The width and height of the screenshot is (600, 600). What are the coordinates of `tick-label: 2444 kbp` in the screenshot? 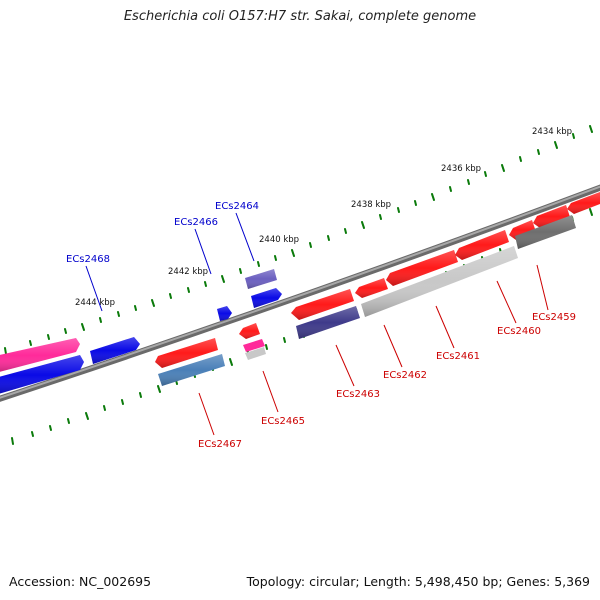 It's located at (95, 303).